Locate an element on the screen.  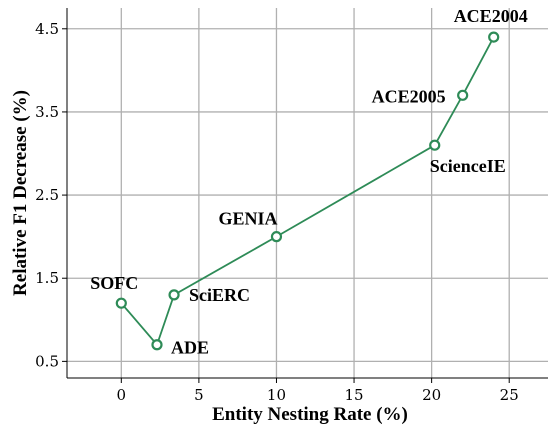
data-point-ace2005 is located at coordinates (463, 95).